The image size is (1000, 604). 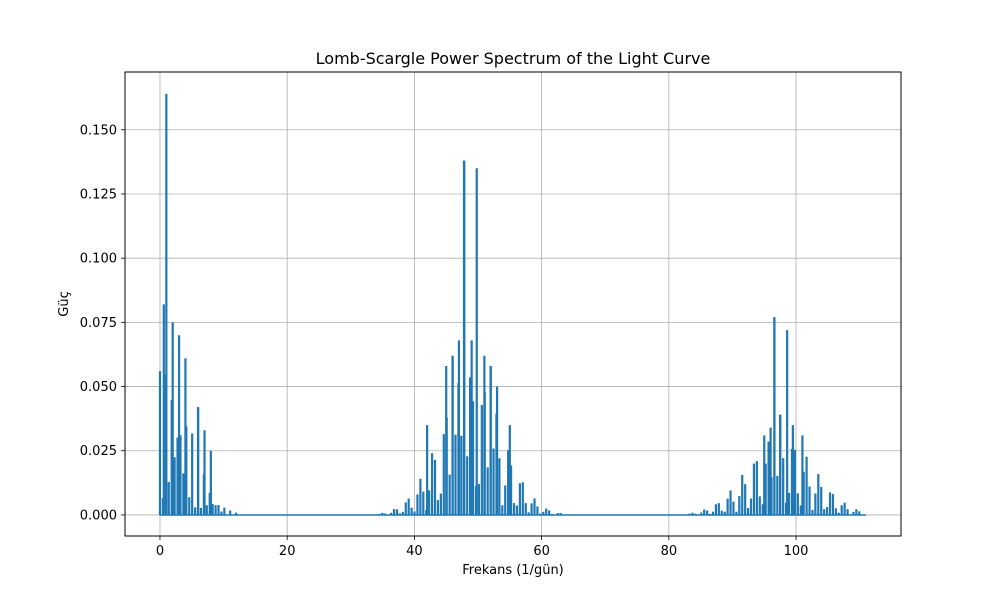 I want to click on y-tick-label: 0.075, so click(x=98, y=323).